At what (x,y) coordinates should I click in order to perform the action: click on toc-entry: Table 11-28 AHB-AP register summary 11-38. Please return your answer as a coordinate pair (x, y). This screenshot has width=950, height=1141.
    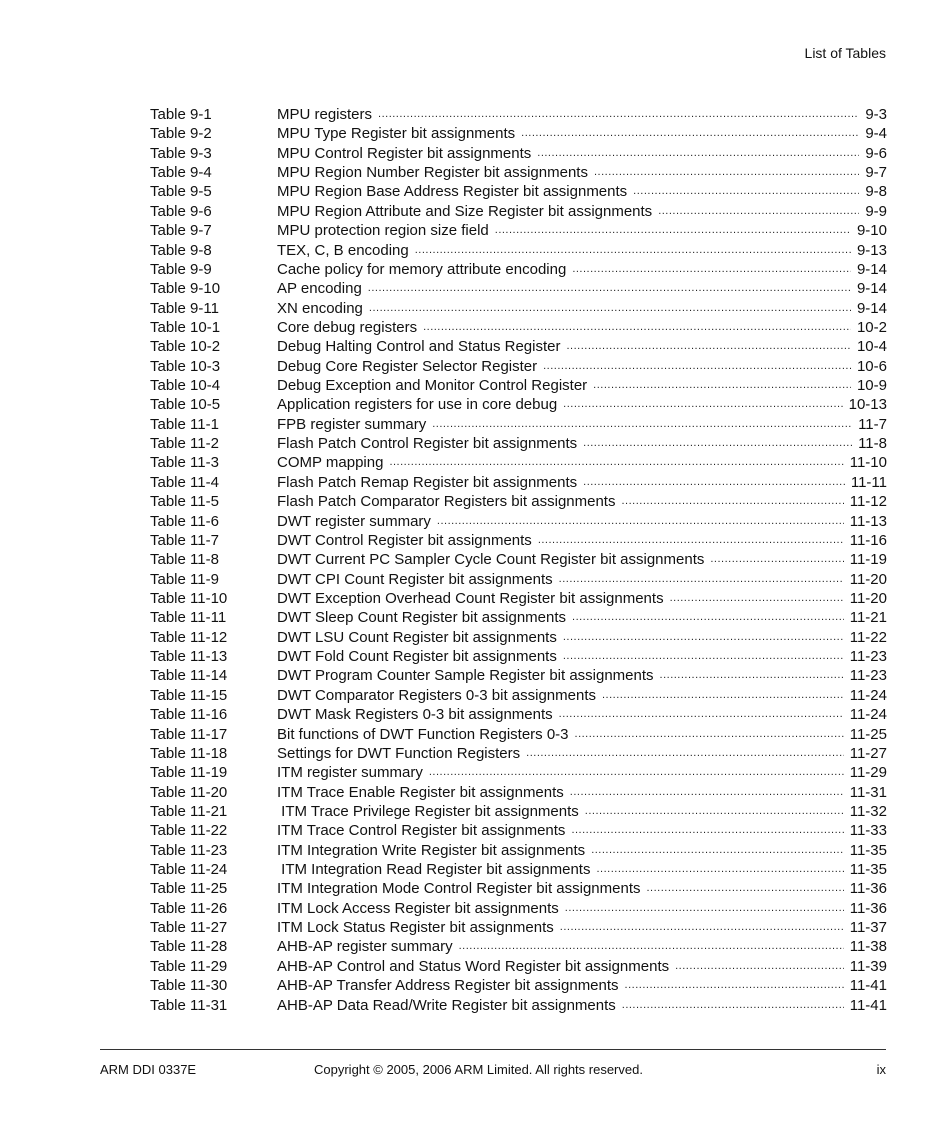
    Looking at the image, I should click on (518, 946).